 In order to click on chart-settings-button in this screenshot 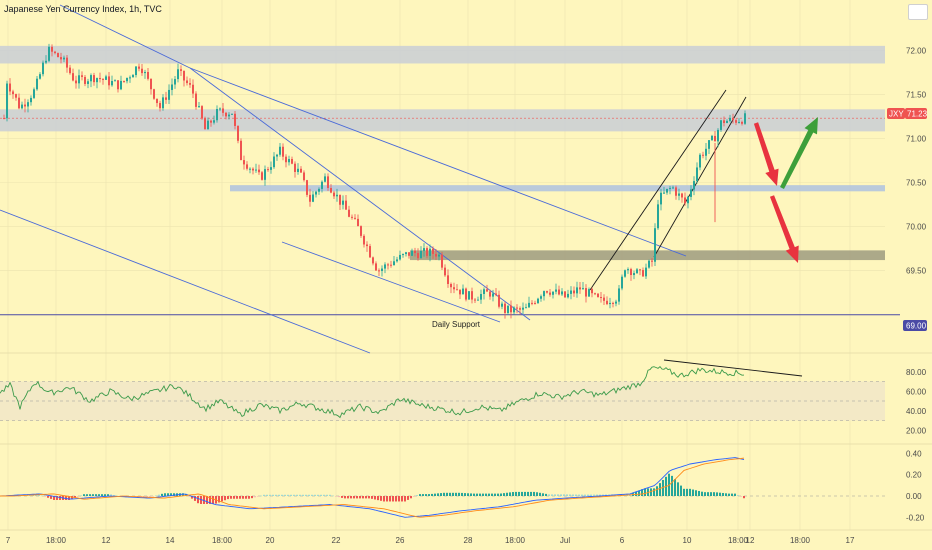, I will do `click(918, 12)`.